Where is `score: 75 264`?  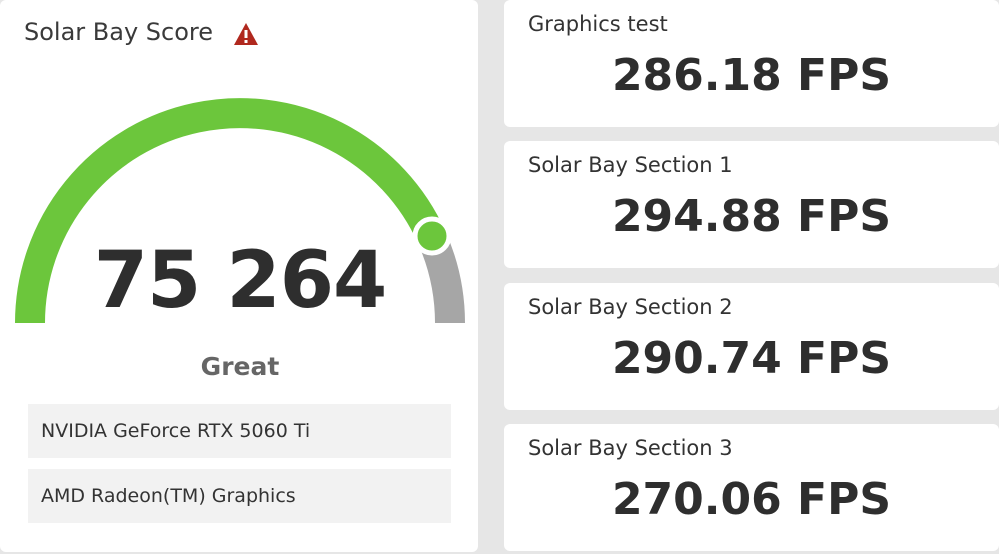 score: 75 264 is located at coordinates (240, 281).